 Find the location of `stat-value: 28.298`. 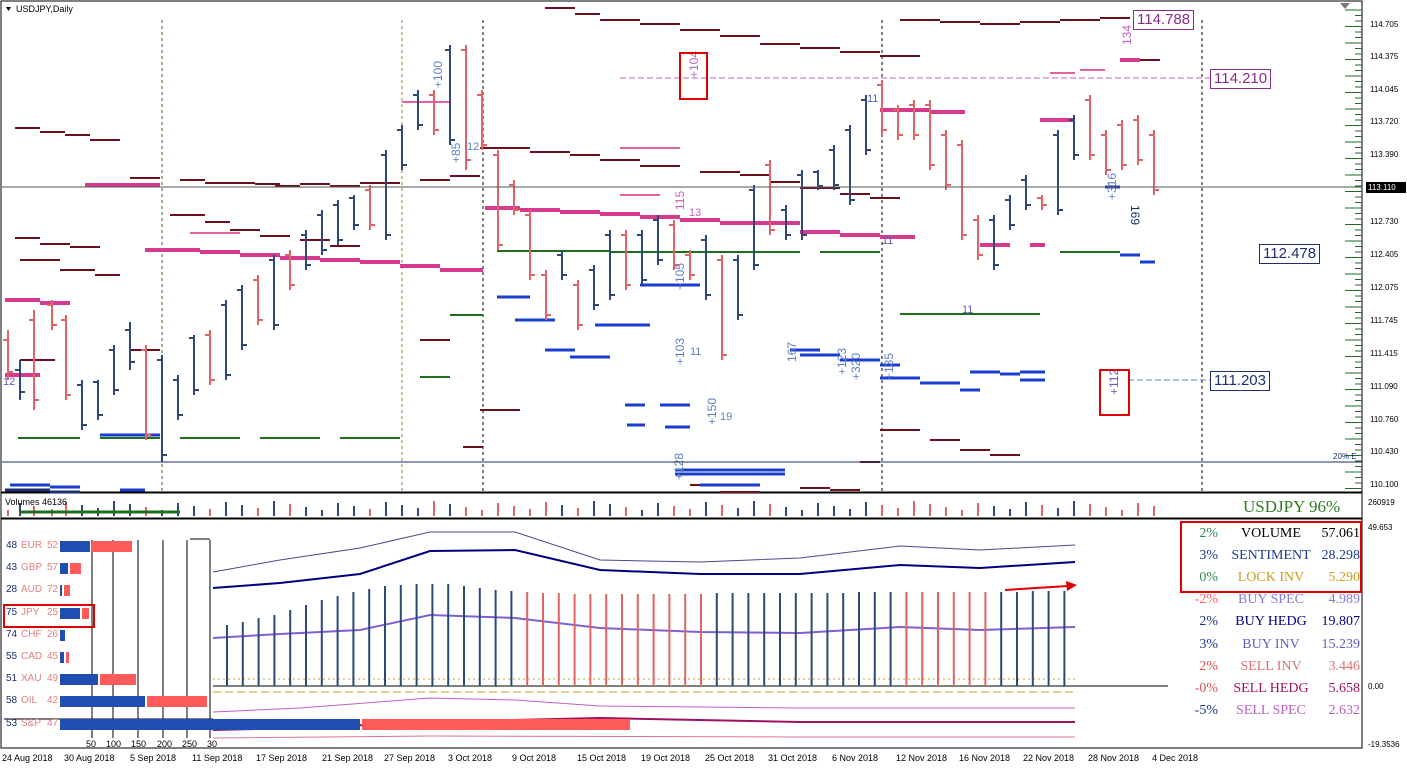

stat-value: 28.298 is located at coordinates (1341, 556).